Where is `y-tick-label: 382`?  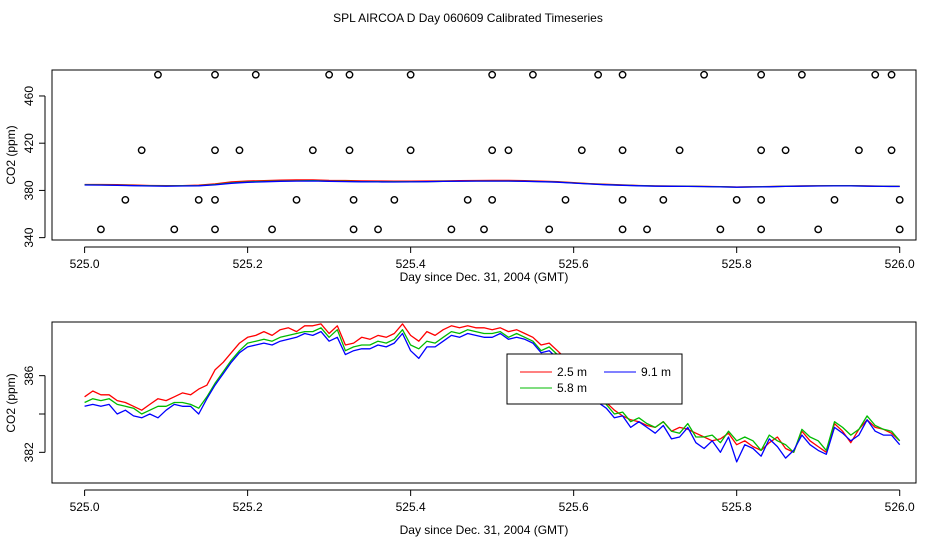
y-tick-label: 382 is located at coordinates (29, 452).